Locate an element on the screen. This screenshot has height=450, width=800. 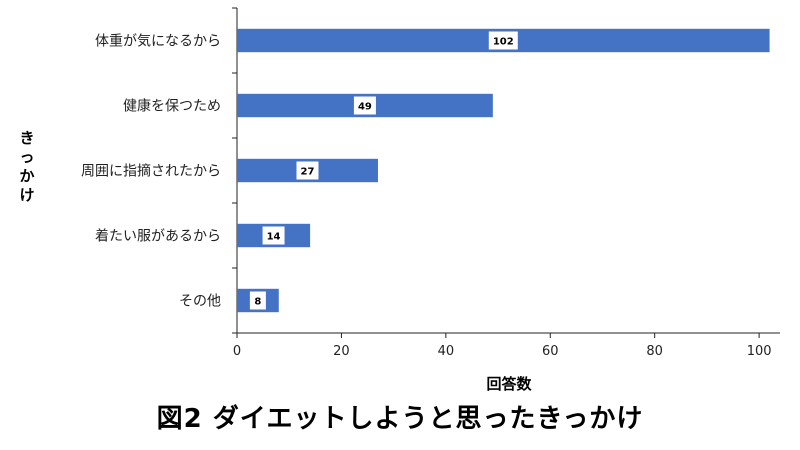
x-tick-label: 100 is located at coordinates (759, 351).